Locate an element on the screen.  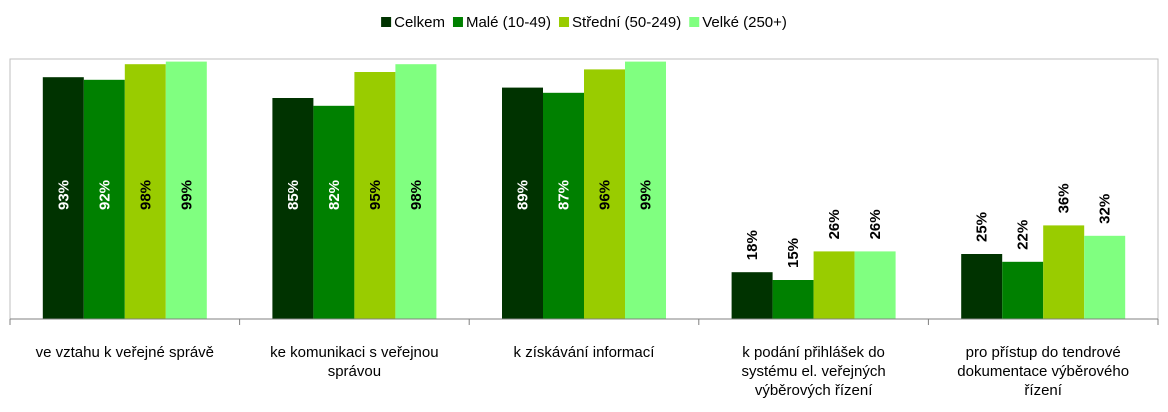
value-label: 89% is located at coordinates (522, 195).